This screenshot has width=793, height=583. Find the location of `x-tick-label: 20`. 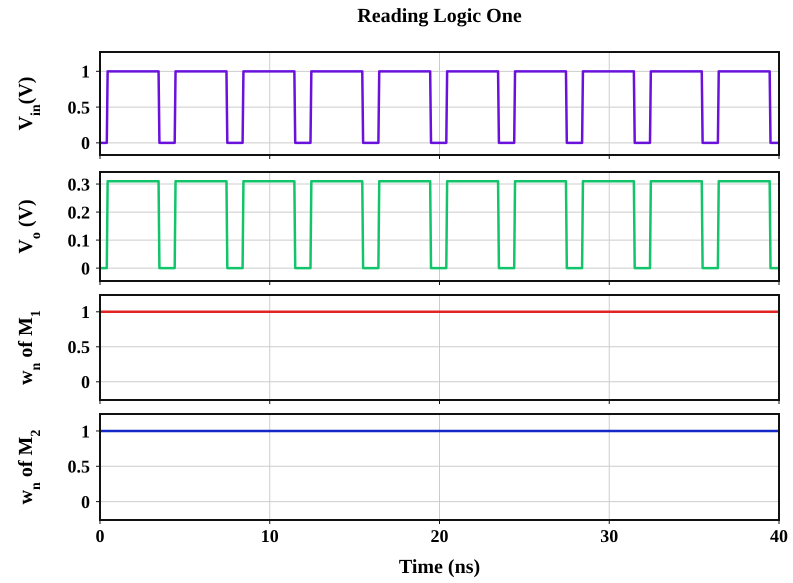

x-tick-label: 20 is located at coordinates (439, 536).